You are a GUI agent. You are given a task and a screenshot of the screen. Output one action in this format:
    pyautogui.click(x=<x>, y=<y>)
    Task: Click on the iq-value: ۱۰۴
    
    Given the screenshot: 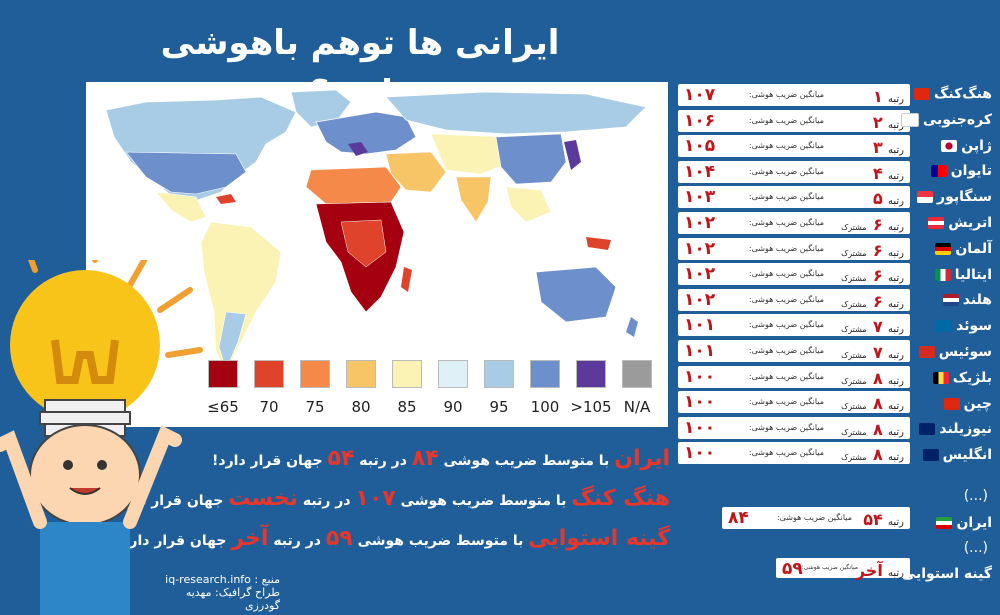 What is the action you would take?
    pyautogui.click(x=700, y=171)
    